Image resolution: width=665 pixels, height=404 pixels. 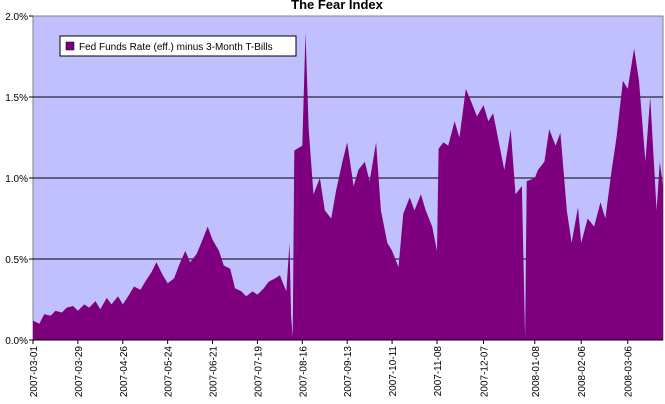 I want to click on x-tick-label: 2007-08-16, so click(x=303, y=372).